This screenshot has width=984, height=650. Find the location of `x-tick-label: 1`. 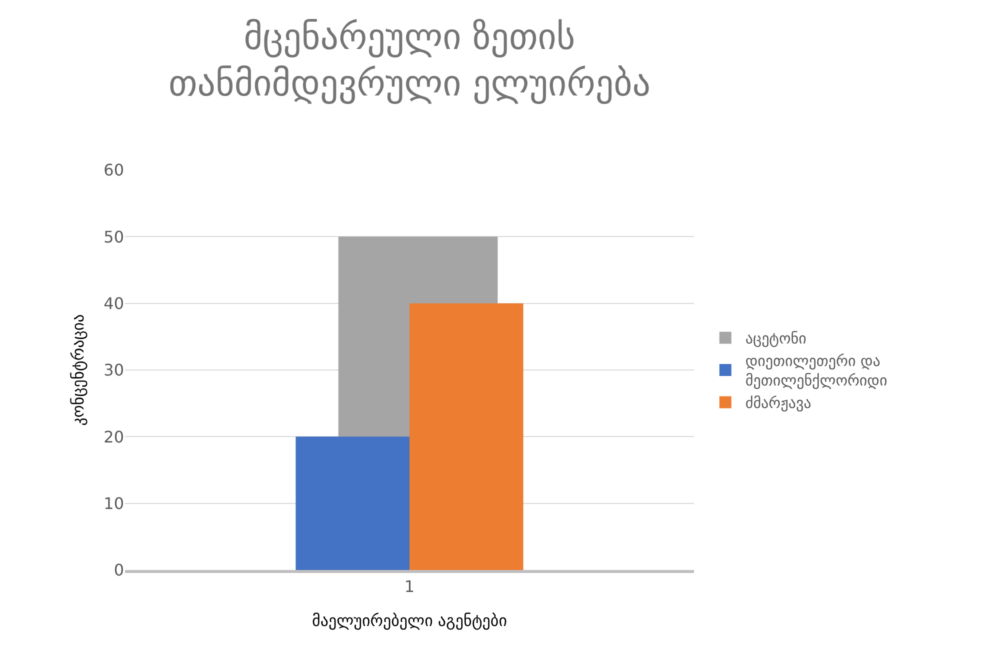

x-tick-label: 1 is located at coordinates (409, 586).